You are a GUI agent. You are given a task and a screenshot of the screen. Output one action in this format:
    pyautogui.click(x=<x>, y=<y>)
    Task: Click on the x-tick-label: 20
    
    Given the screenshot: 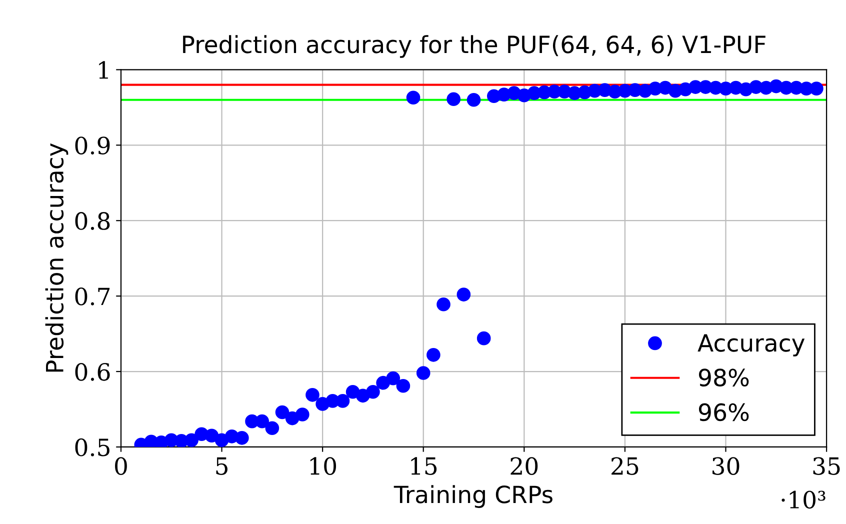 What is the action you would take?
    pyautogui.click(x=524, y=466)
    